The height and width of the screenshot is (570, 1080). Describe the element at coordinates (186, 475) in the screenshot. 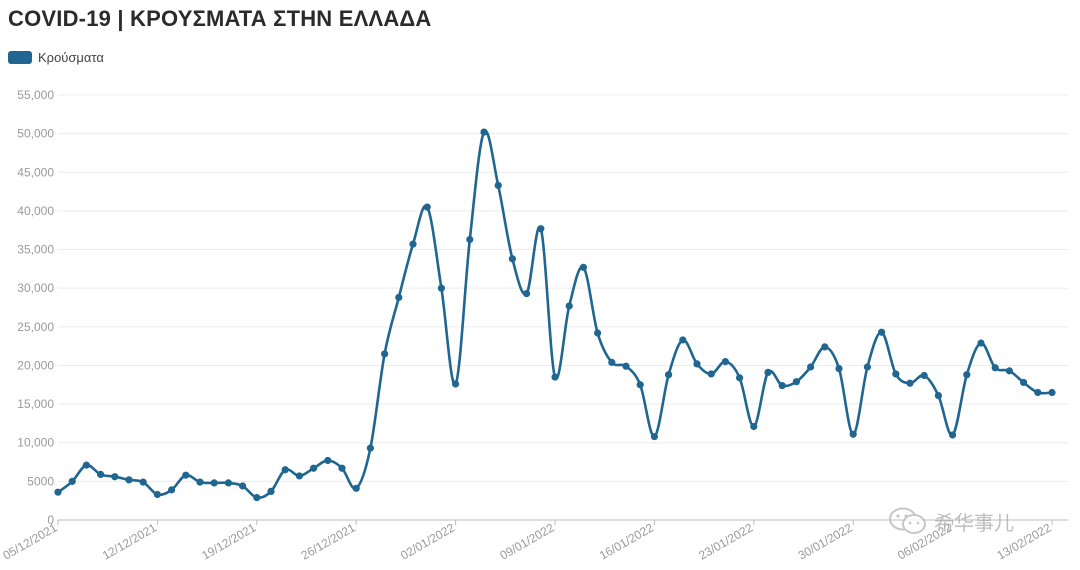

I see `data-point: 14/12/2021: 5800` at that location.